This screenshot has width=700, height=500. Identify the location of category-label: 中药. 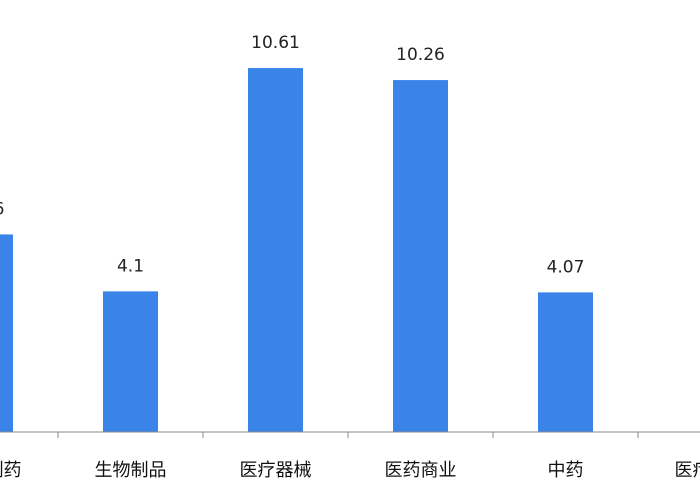
(566, 470).